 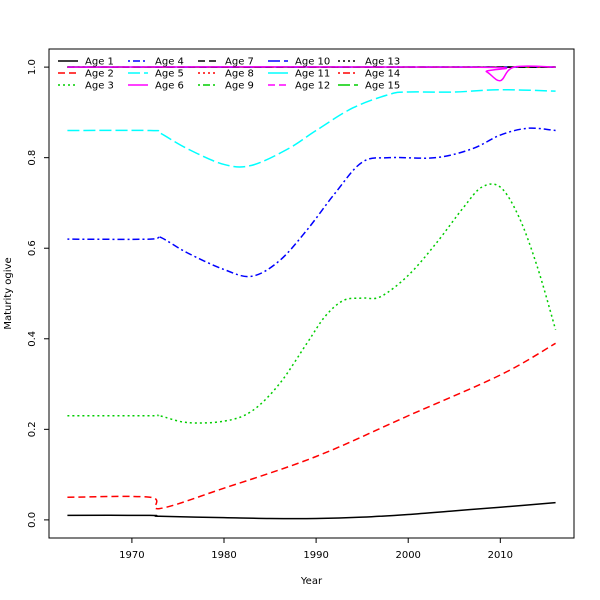 I want to click on x-axis-title: Year, so click(x=311, y=581).